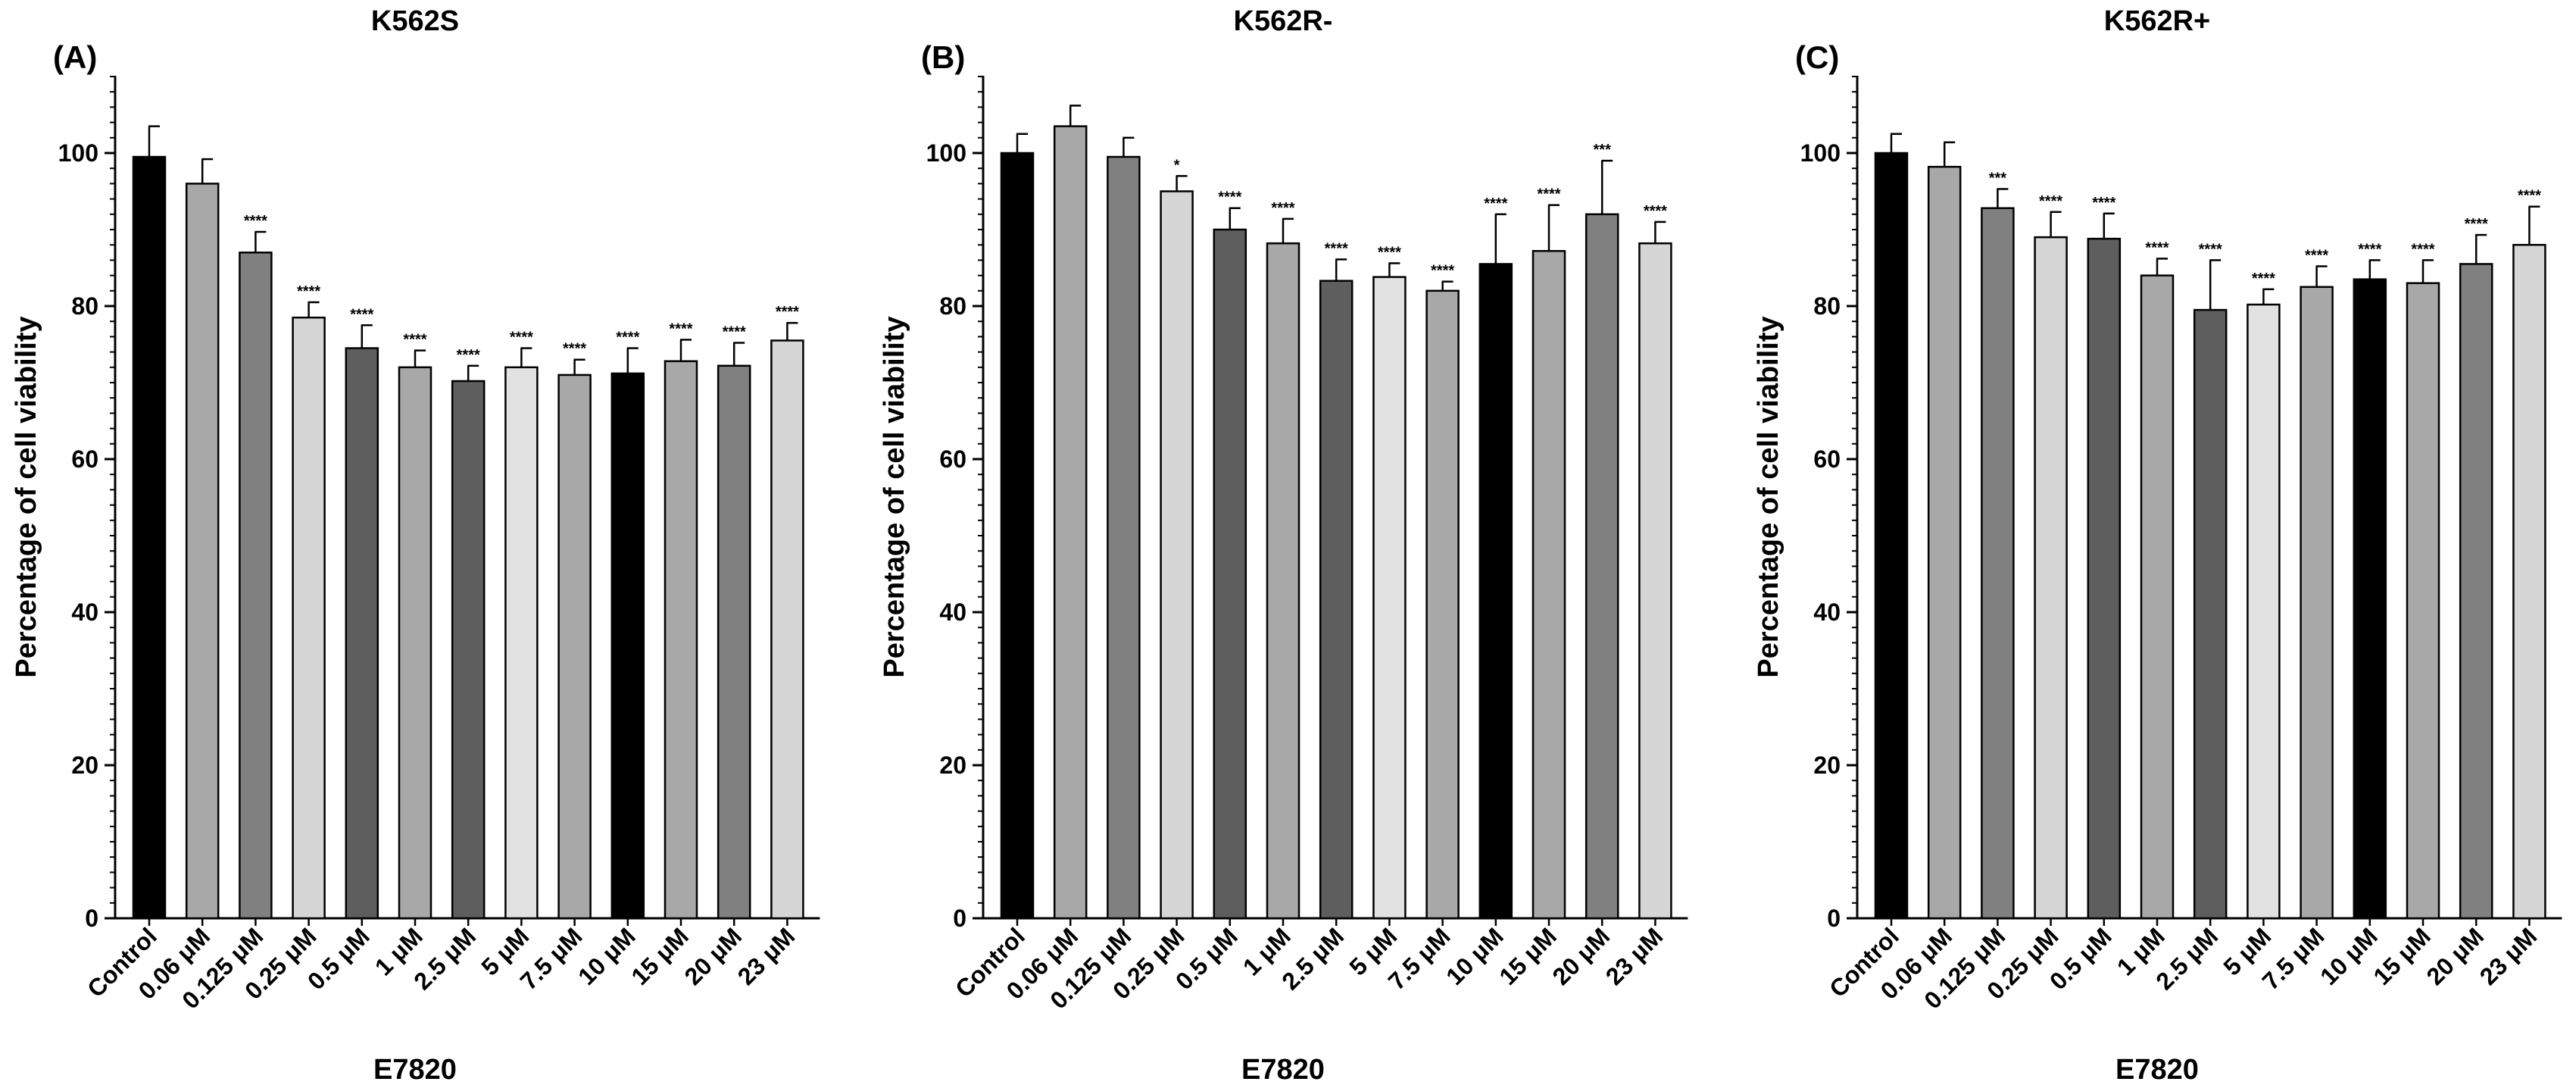 The height and width of the screenshot is (1091, 2576). I want to click on category-label: 10 μM, so click(1475, 956).